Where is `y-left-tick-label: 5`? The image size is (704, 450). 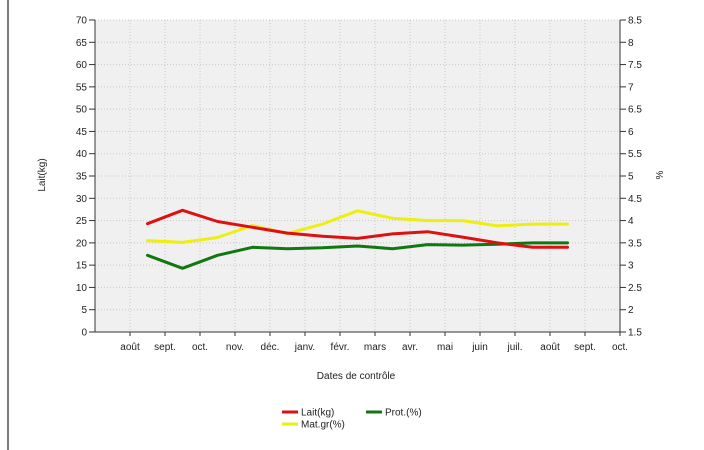
y-left-tick-label: 5 is located at coordinates (84, 310).